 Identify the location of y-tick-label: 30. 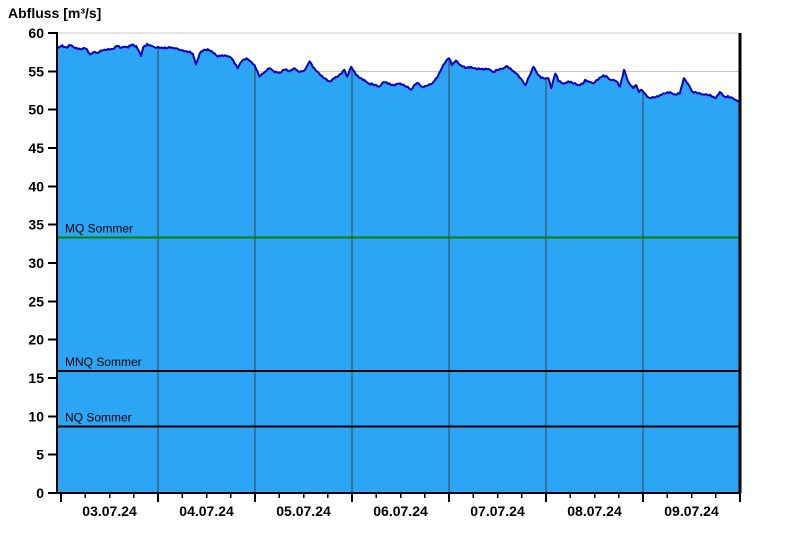
(36, 263).